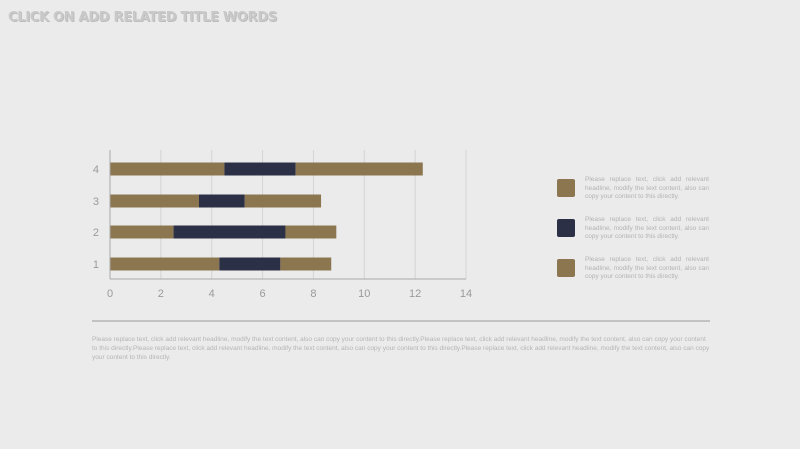  Describe the element at coordinates (313, 294) in the screenshot. I see `x-tick-label: 8` at that location.